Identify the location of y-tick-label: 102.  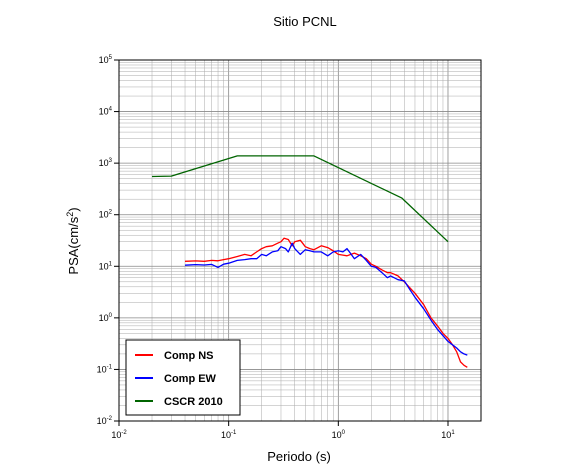
(106, 215).